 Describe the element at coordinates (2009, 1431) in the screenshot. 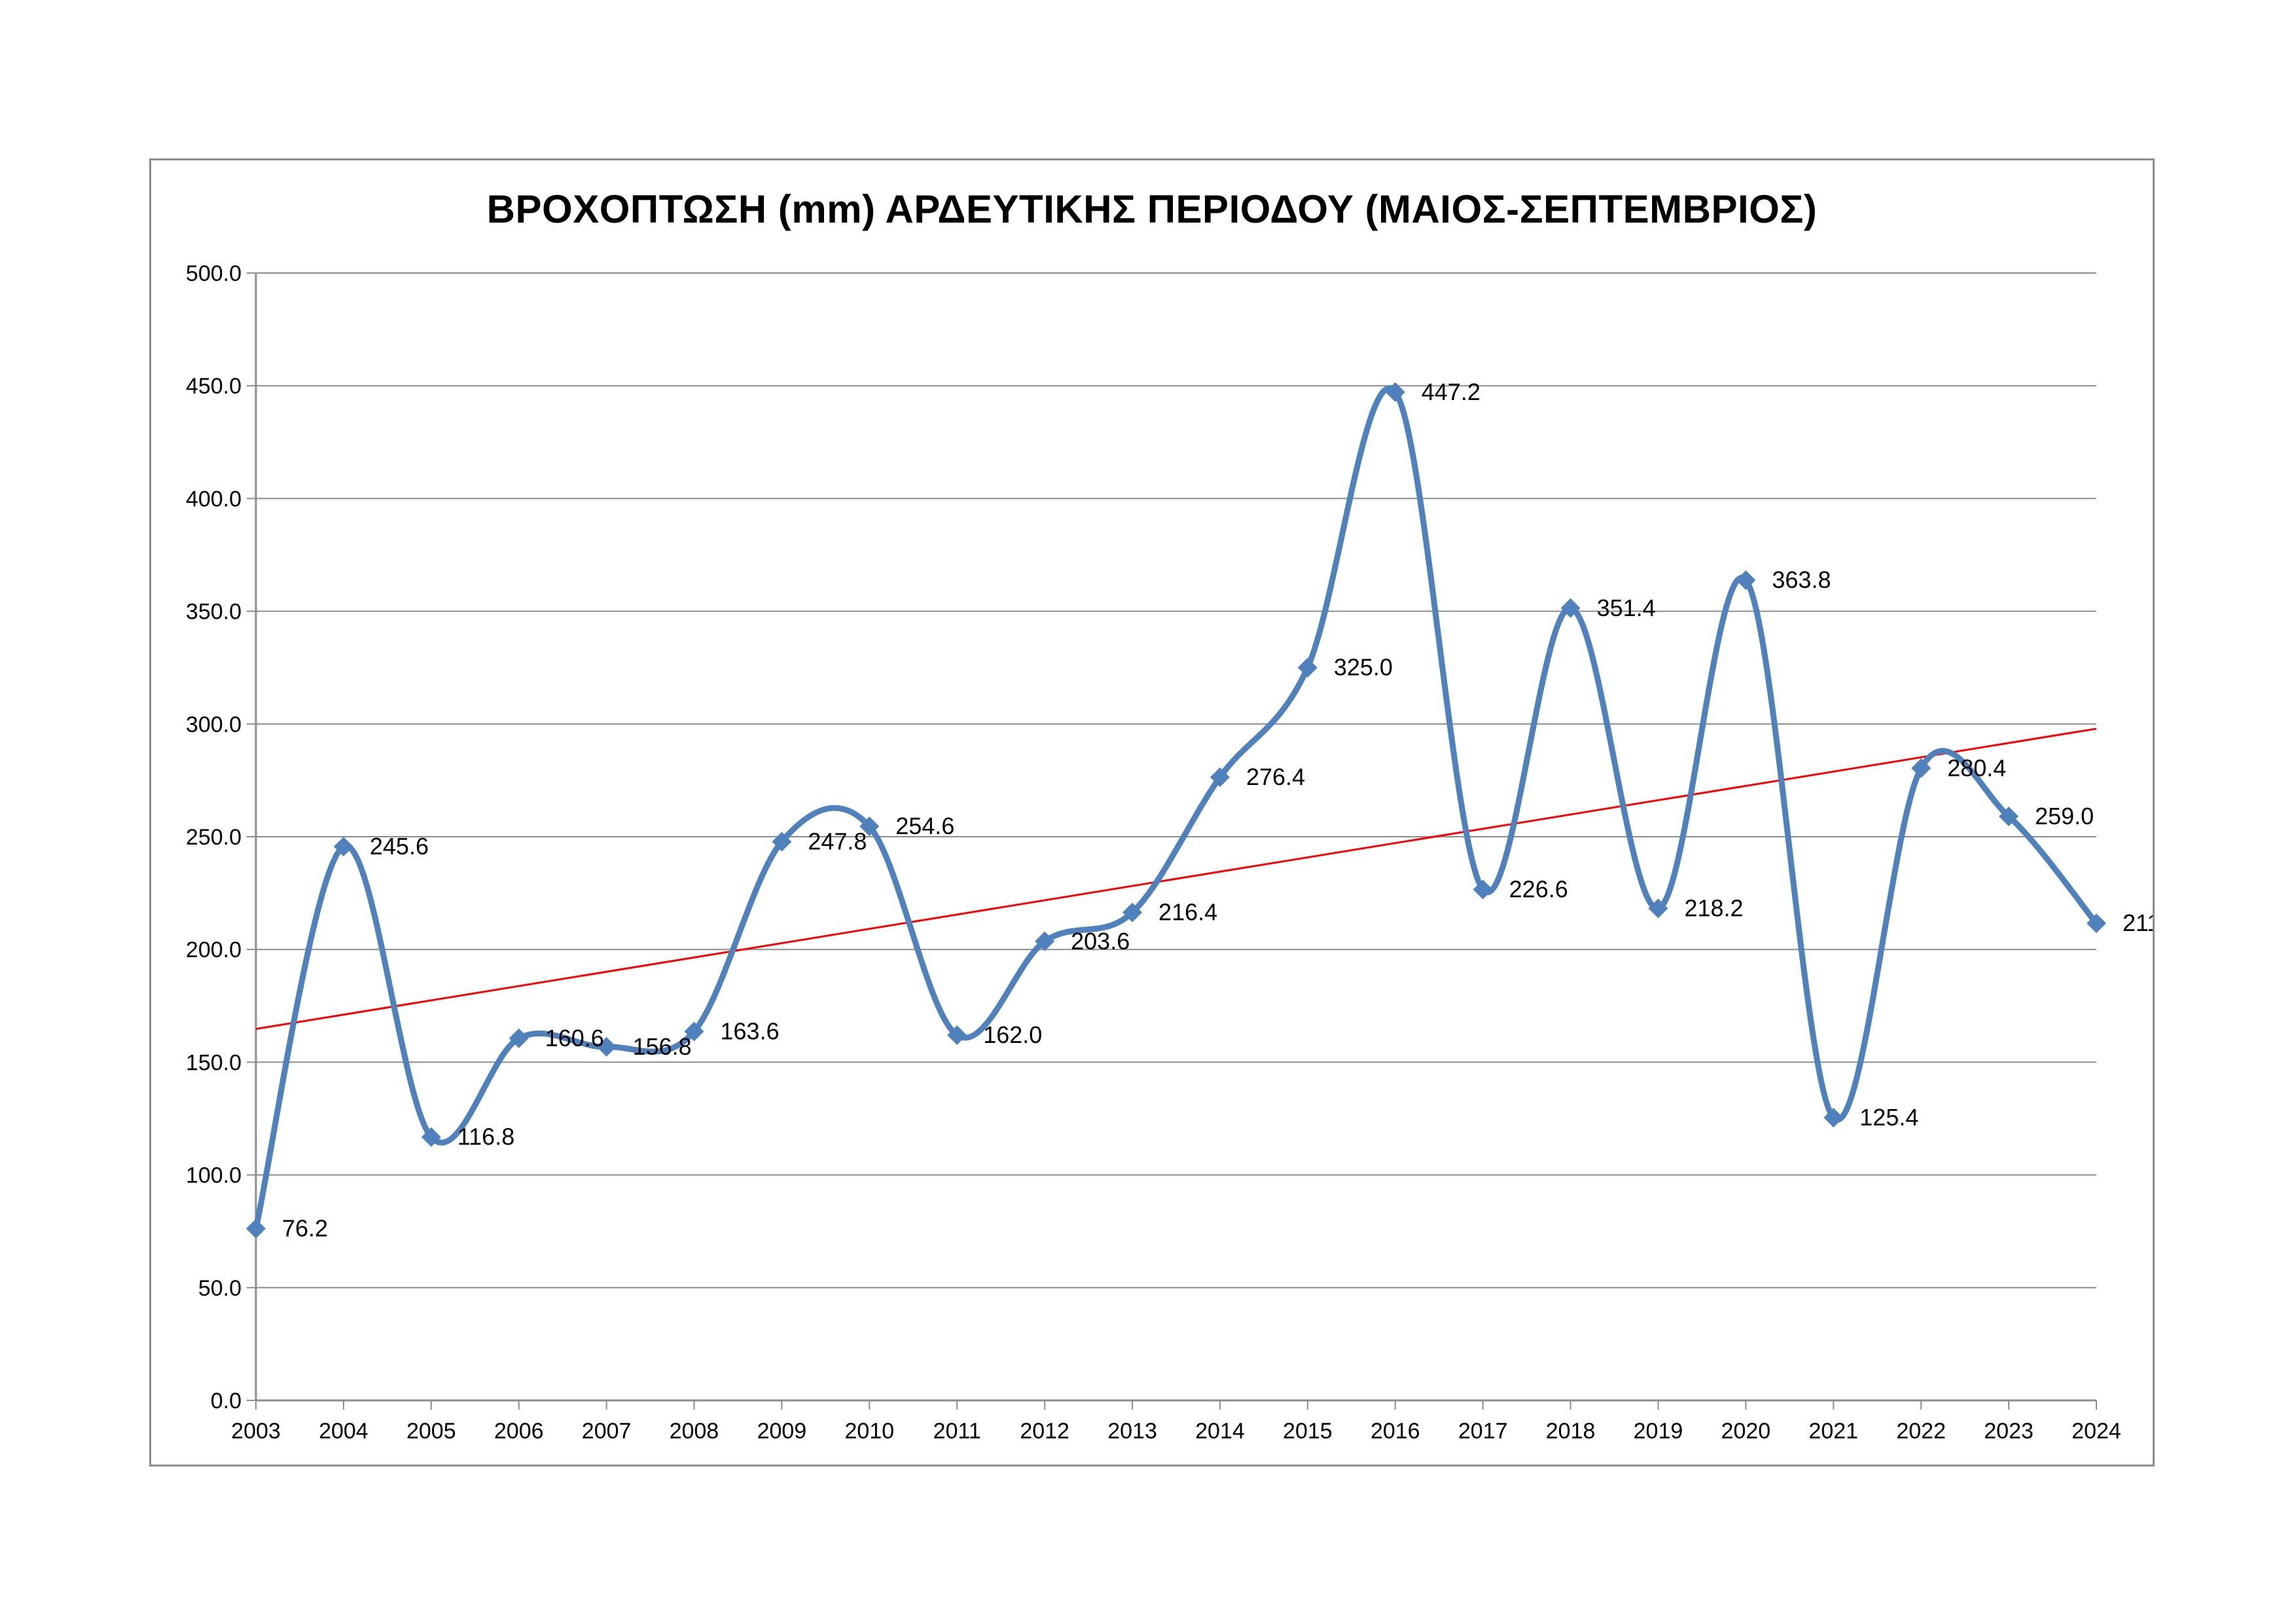

I see `x-tick-label: 2023` at that location.